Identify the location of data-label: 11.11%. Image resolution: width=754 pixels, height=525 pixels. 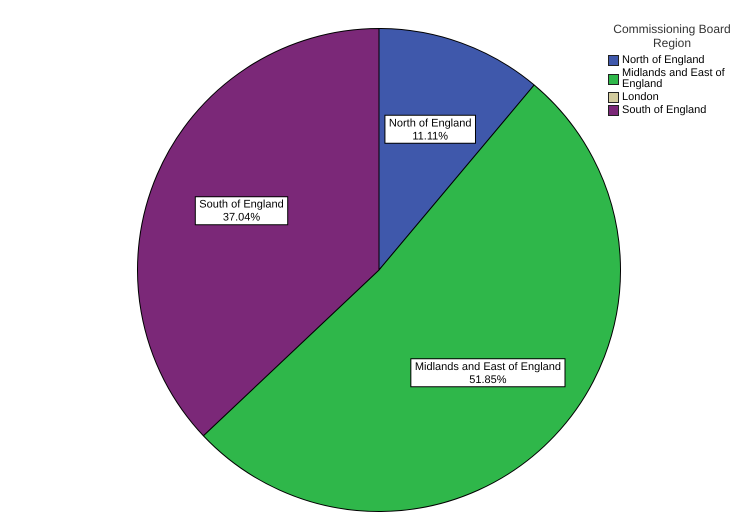
(430, 136).